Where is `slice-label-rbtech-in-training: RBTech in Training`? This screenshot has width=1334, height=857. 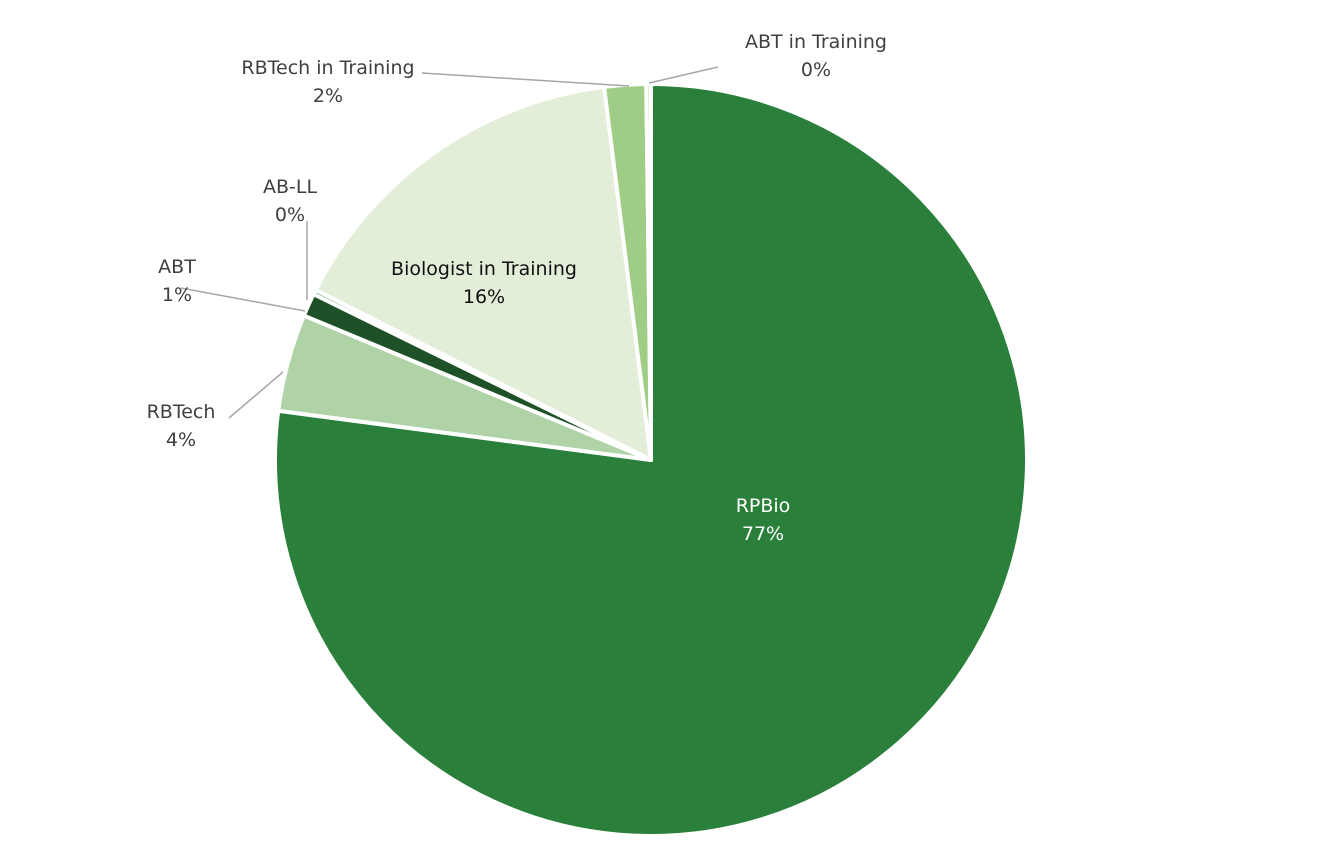 slice-label-rbtech-in-training: RBTech in Training is located at coordinates (327, 68).